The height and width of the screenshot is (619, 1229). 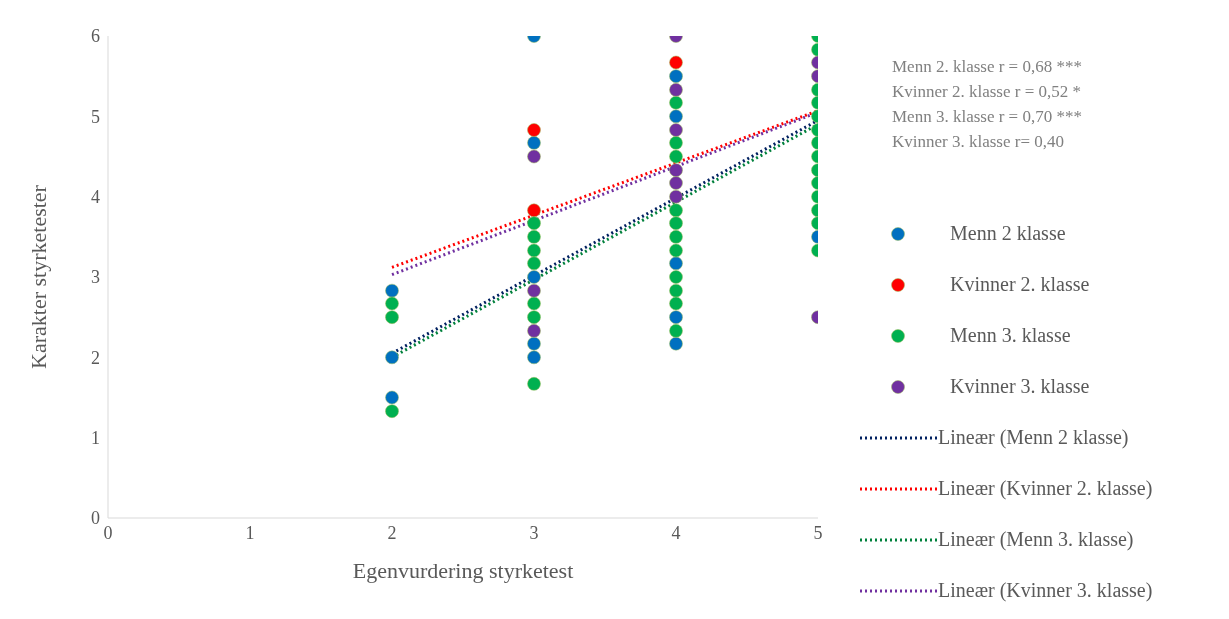 I want to click on x-tick-label: 4, so click(x=676, y=532).